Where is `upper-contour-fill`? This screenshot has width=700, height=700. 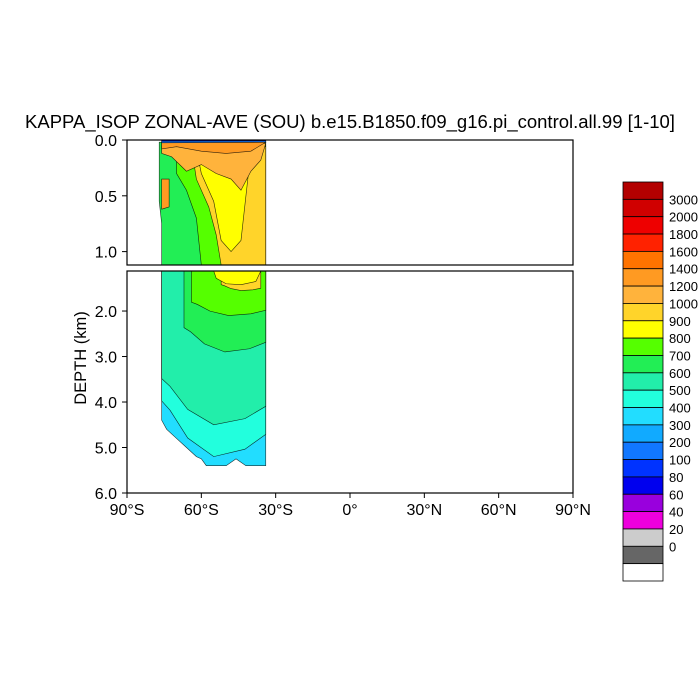
upper-contour-fill is located at coordinates (212, 202).